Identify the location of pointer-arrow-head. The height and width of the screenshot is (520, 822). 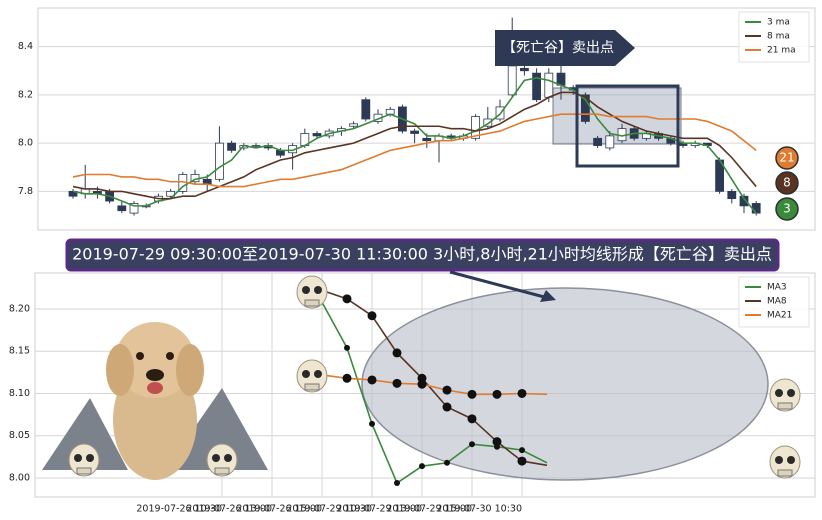
(548, 296).